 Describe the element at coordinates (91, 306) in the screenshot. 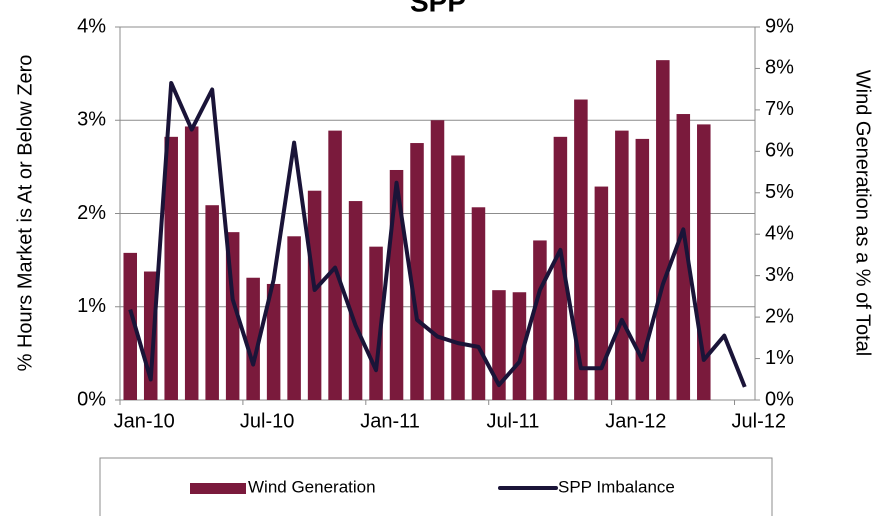

I see `y-tick-label: 1%` at that location.